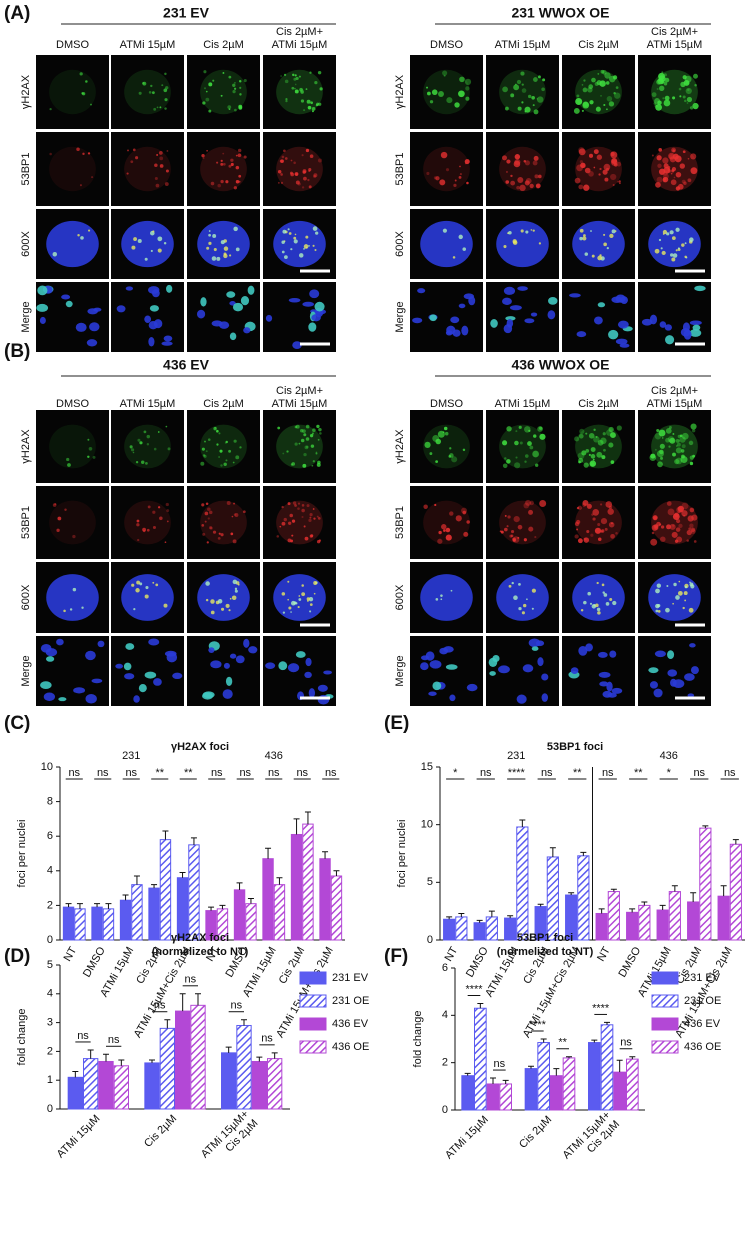  Describe the element at coordinates (50, 802) in the screenshot. I see `y-tick-label: 8` at that location.